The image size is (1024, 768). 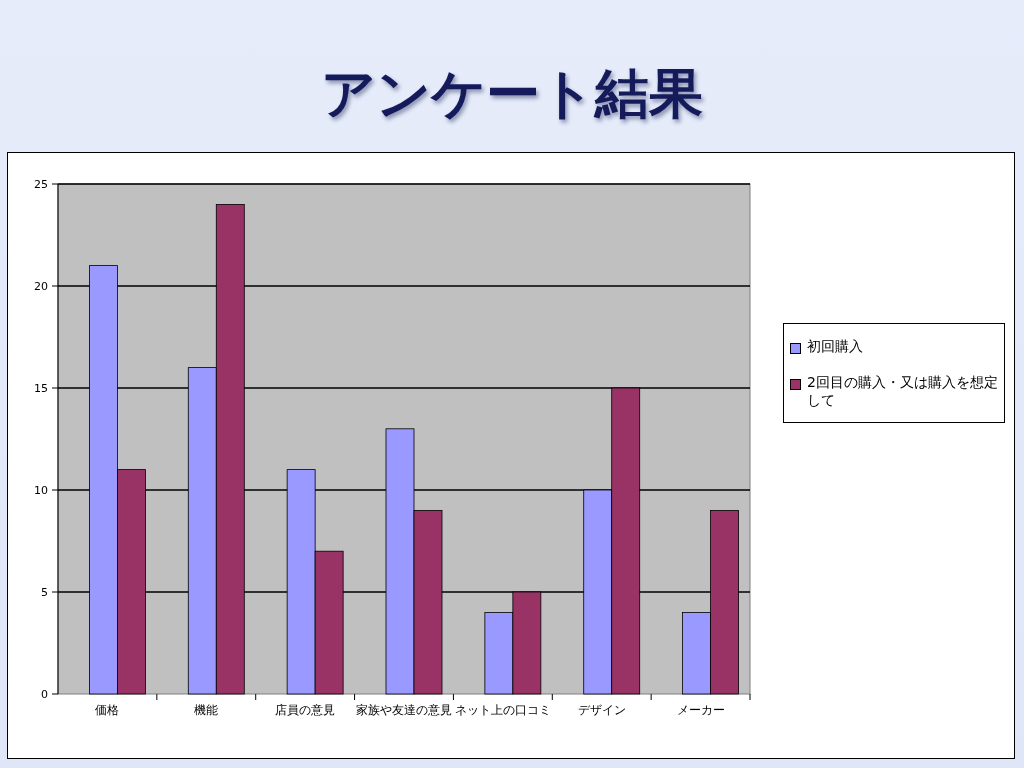 I want to click on x-tick-label: 店員の意見, so click(x=305, y=710).